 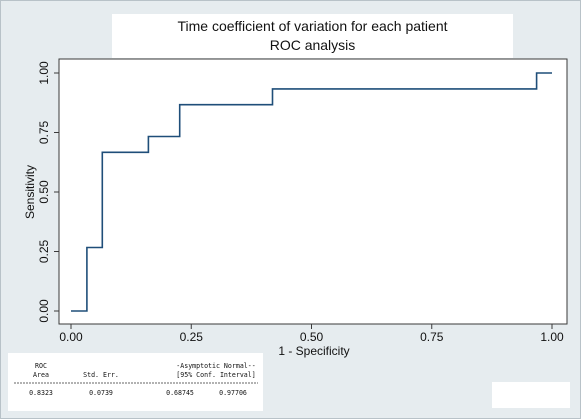 What do you see at coordinates (71, 337) in the screenshot?
I see `x-tick-label: 0.00` at bounding box center [71, 337].